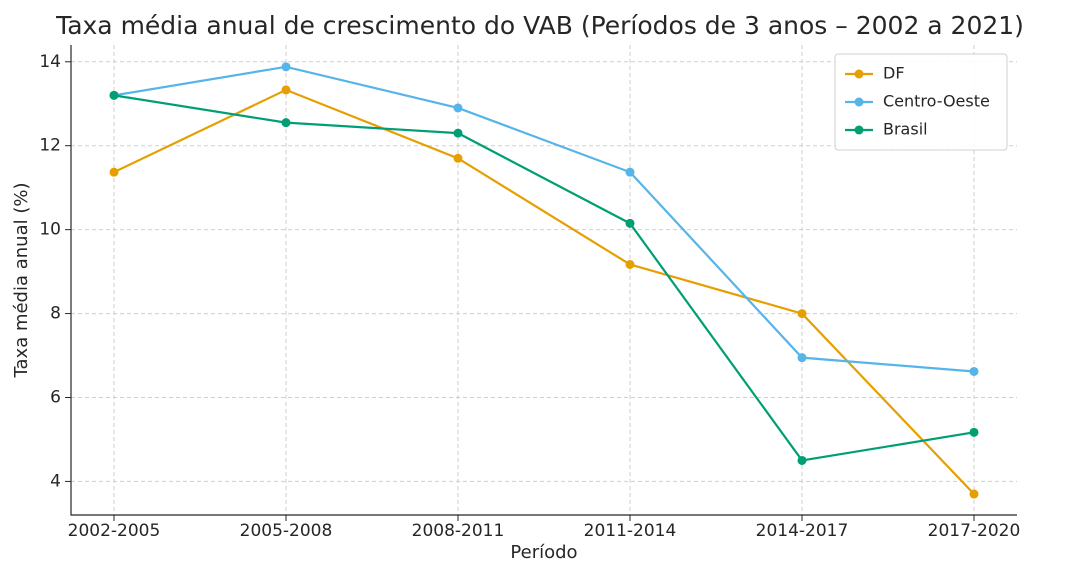 The height and width of the screenshot is (565, 1073). Describe the element at coordinates (50, 62) in the screenshot. I see `y-tick-label: 14` at that location.